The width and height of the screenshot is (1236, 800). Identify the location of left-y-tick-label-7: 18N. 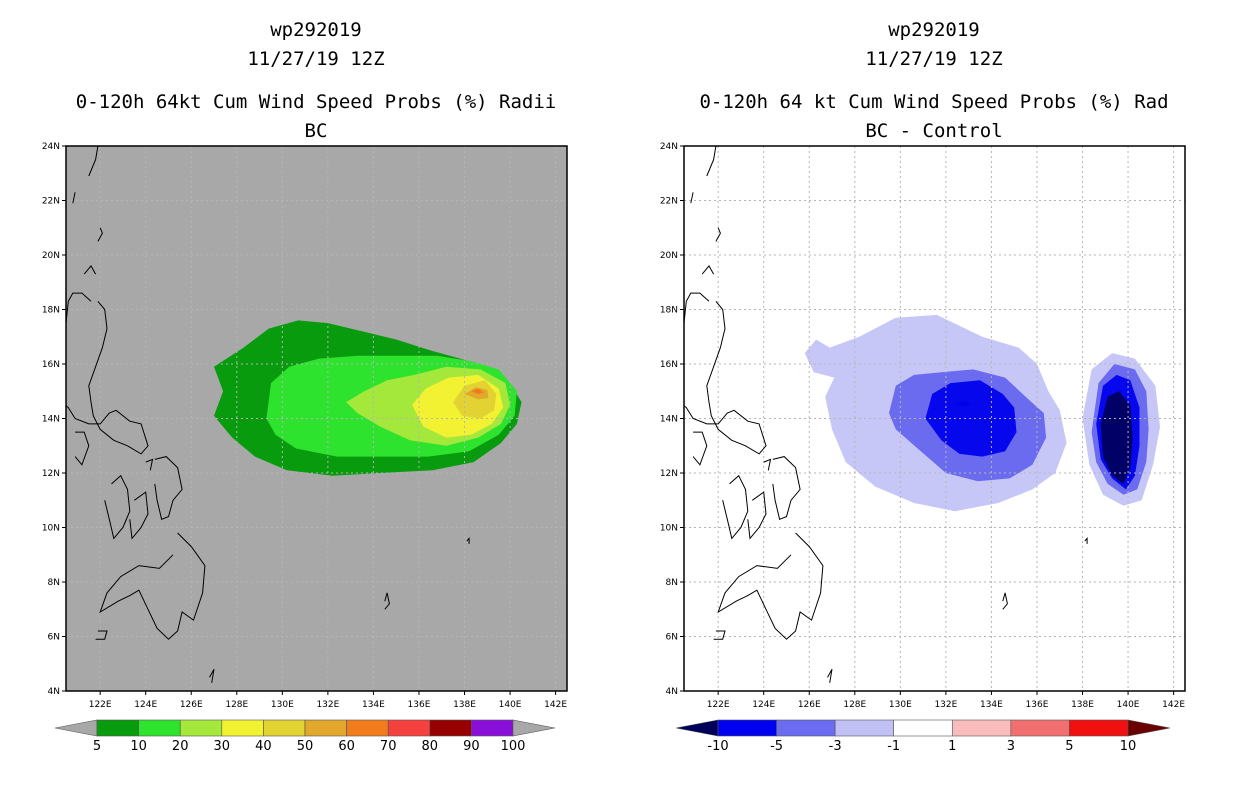
(51, 311).